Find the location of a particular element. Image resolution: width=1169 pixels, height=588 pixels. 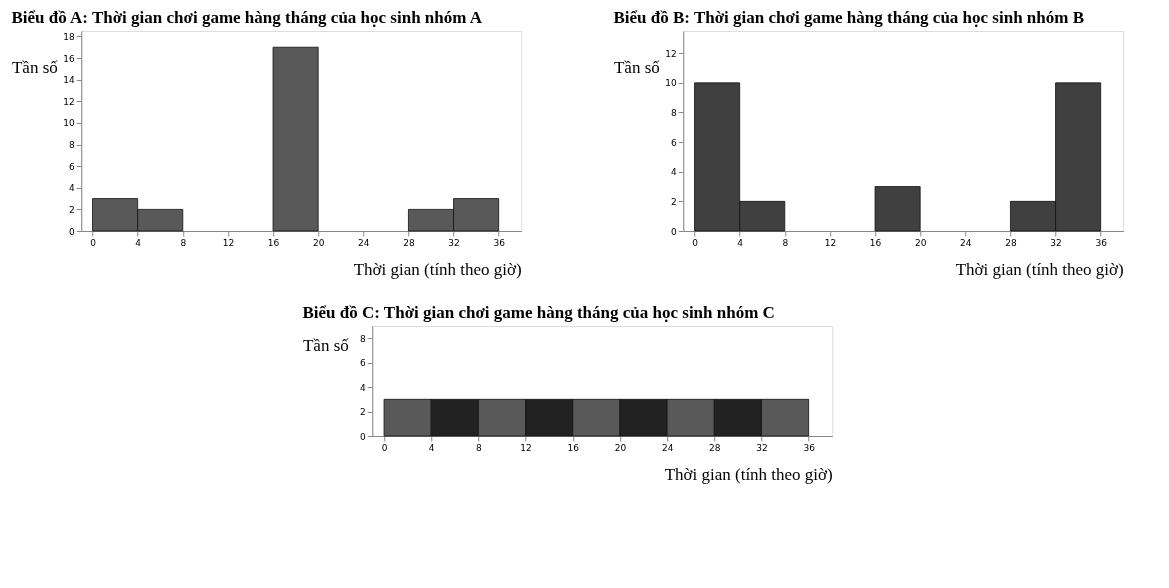

chart-title: Biểu đồ B: Thời gian chơi game hàng tháng của học sinh nhóm B is located at coordinates (848, 17).